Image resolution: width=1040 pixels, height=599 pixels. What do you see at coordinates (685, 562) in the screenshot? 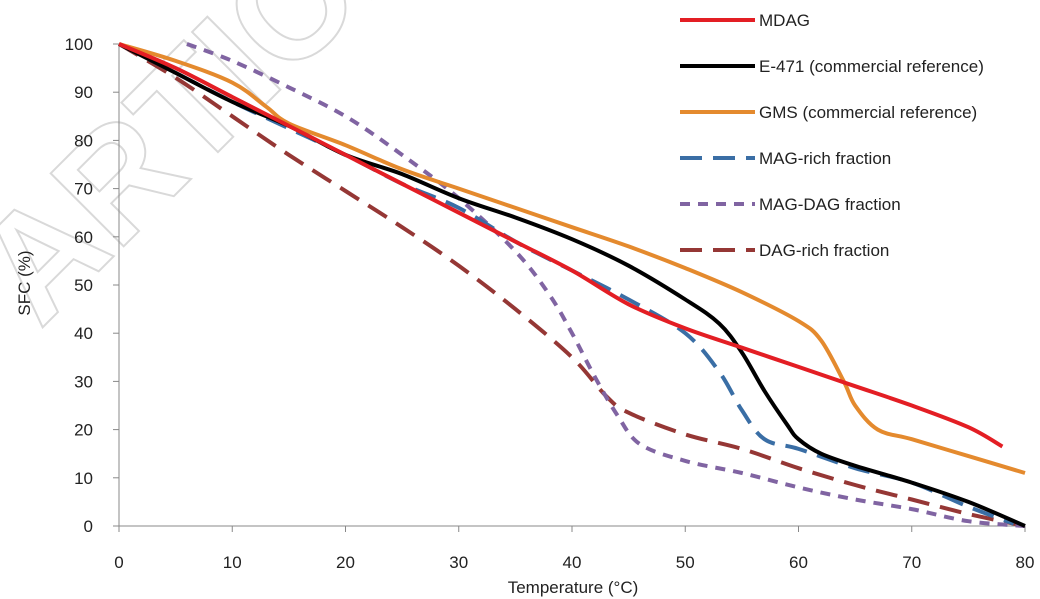
I see `x-tick-label: 50` at bounding box center [685, 562].